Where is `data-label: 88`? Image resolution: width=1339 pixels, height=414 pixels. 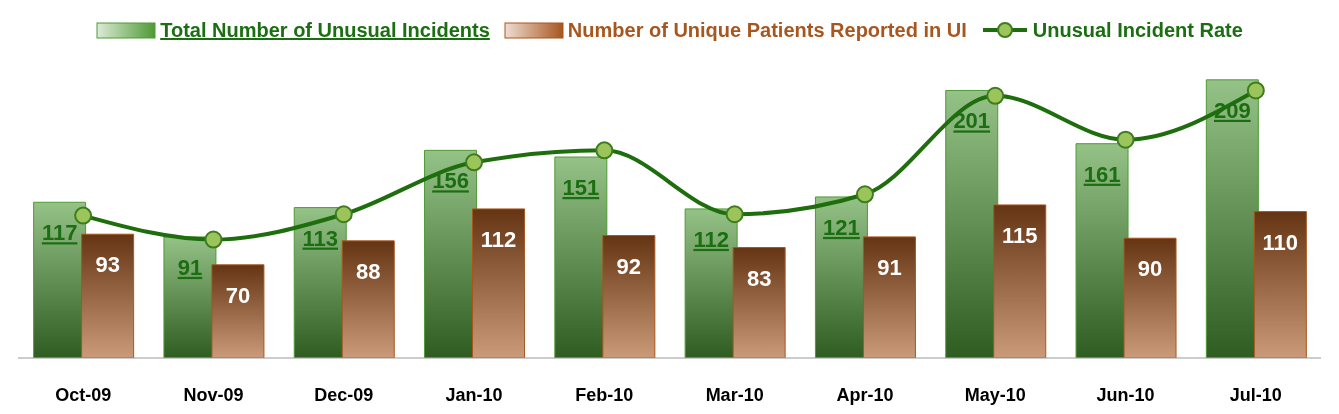 data-label: 88 is located at coordinates (368, 271).